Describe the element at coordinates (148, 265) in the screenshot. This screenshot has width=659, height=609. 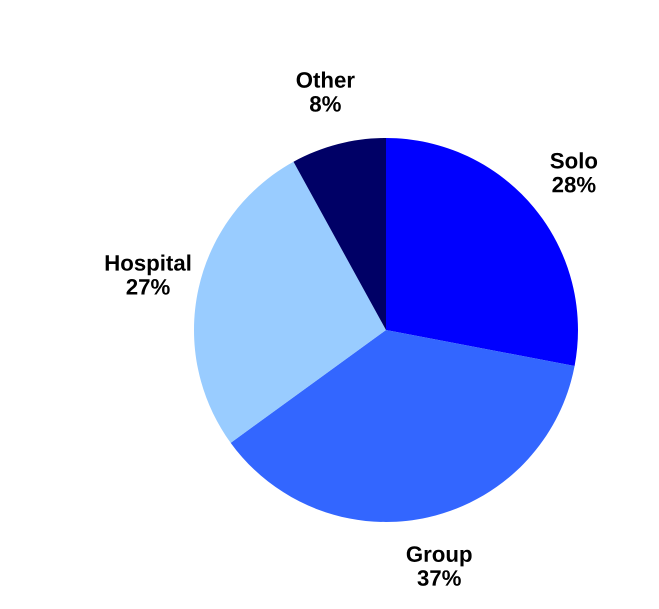
I see `slice-label: Hospital` at that location.